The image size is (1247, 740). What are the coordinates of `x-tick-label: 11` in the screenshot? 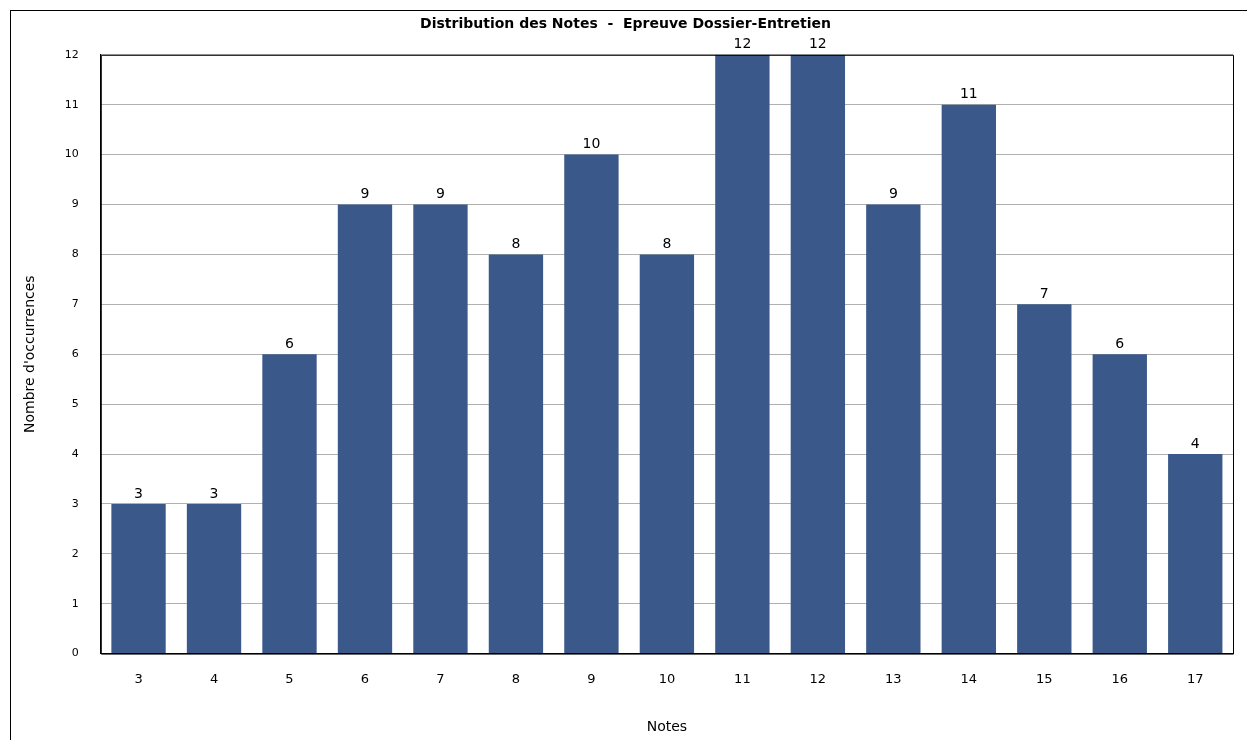 It's located at (742, 678).